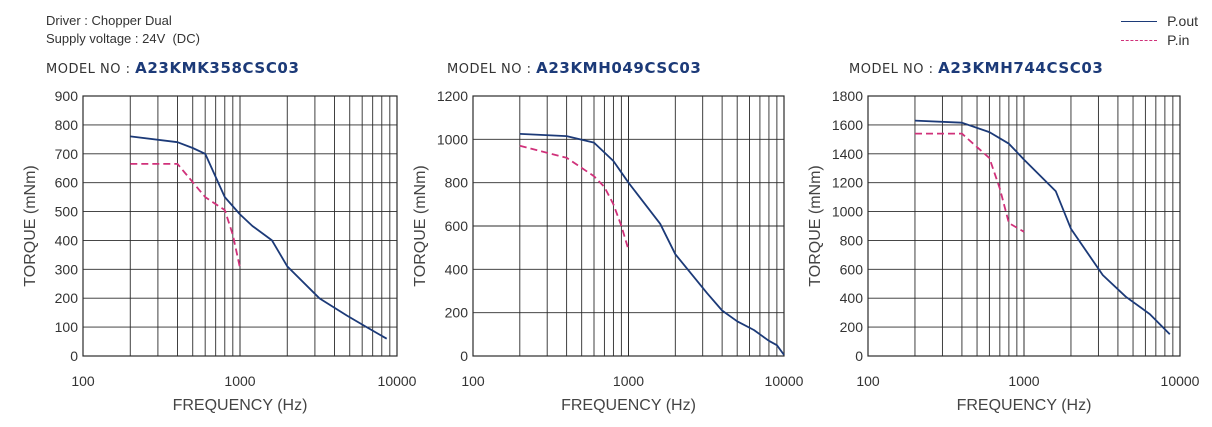 This screenshot has height=427, width=1212. What do you see at coordinates (217, 68) in the screenshot?
I see `model-code: A23KMK358CSC03` at bounding box center [217, 68].